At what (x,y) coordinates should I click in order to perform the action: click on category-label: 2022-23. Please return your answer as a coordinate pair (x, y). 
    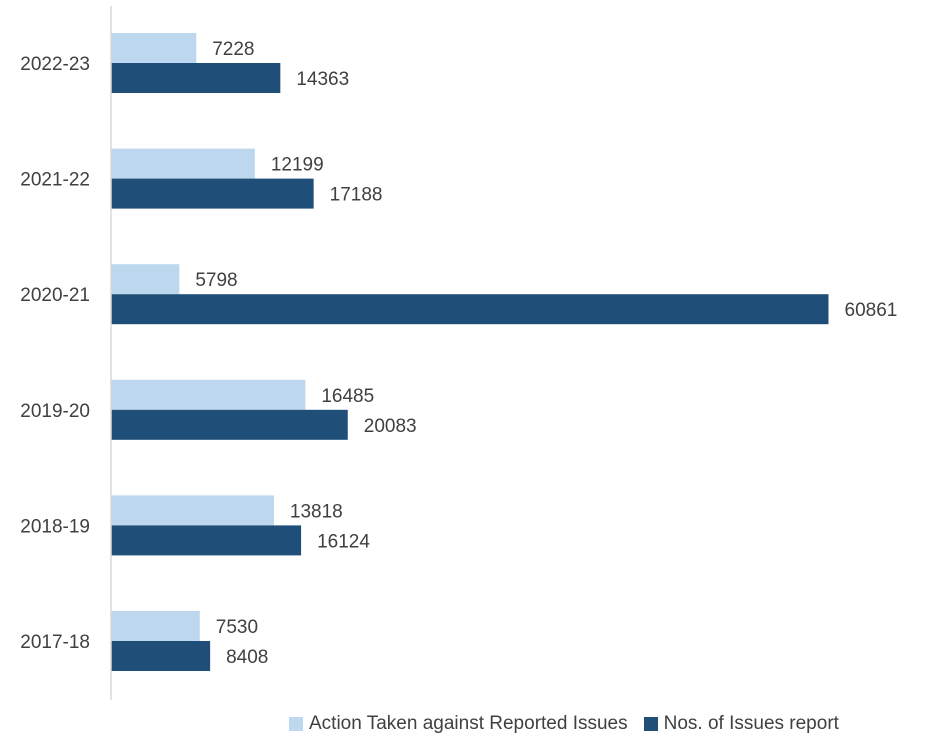
    Looking at the image, I should click on (55, 64).